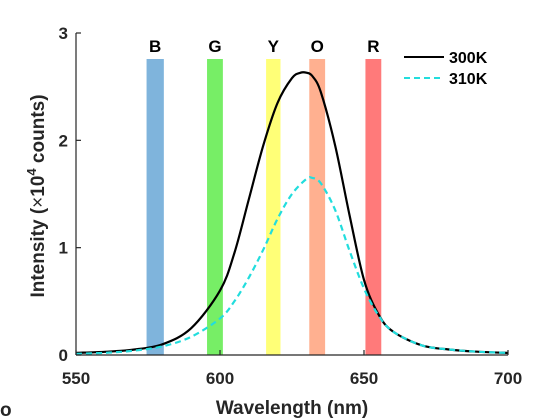  What do you see at coordinates (155, 207) in the screenshot?
I see `band-b` at bounding box center [155, 207].